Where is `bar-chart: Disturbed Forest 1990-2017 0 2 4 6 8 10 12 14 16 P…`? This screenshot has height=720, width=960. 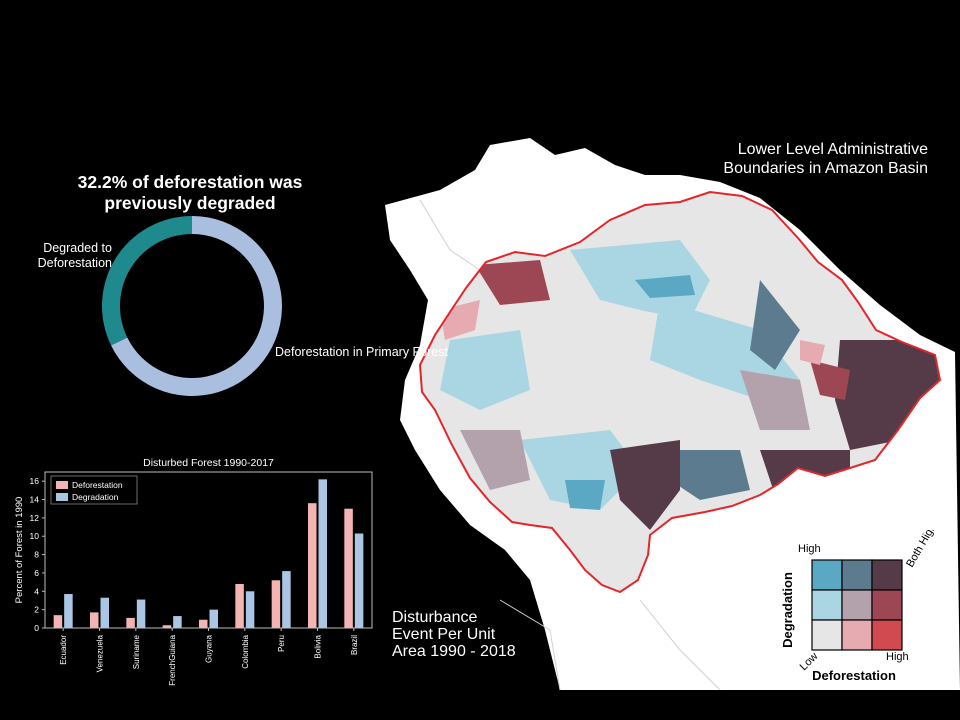
bar-chart: Disturbed Forest 1990-2017 0 2 4 6 8 10 12 14 16 P… is located at coordinates (193, 571).